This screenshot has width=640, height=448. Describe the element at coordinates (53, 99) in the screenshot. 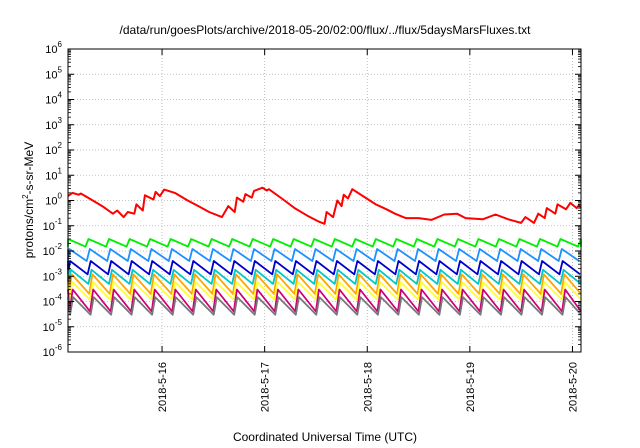

I see `y-tick-label: 10⁴` at that location.